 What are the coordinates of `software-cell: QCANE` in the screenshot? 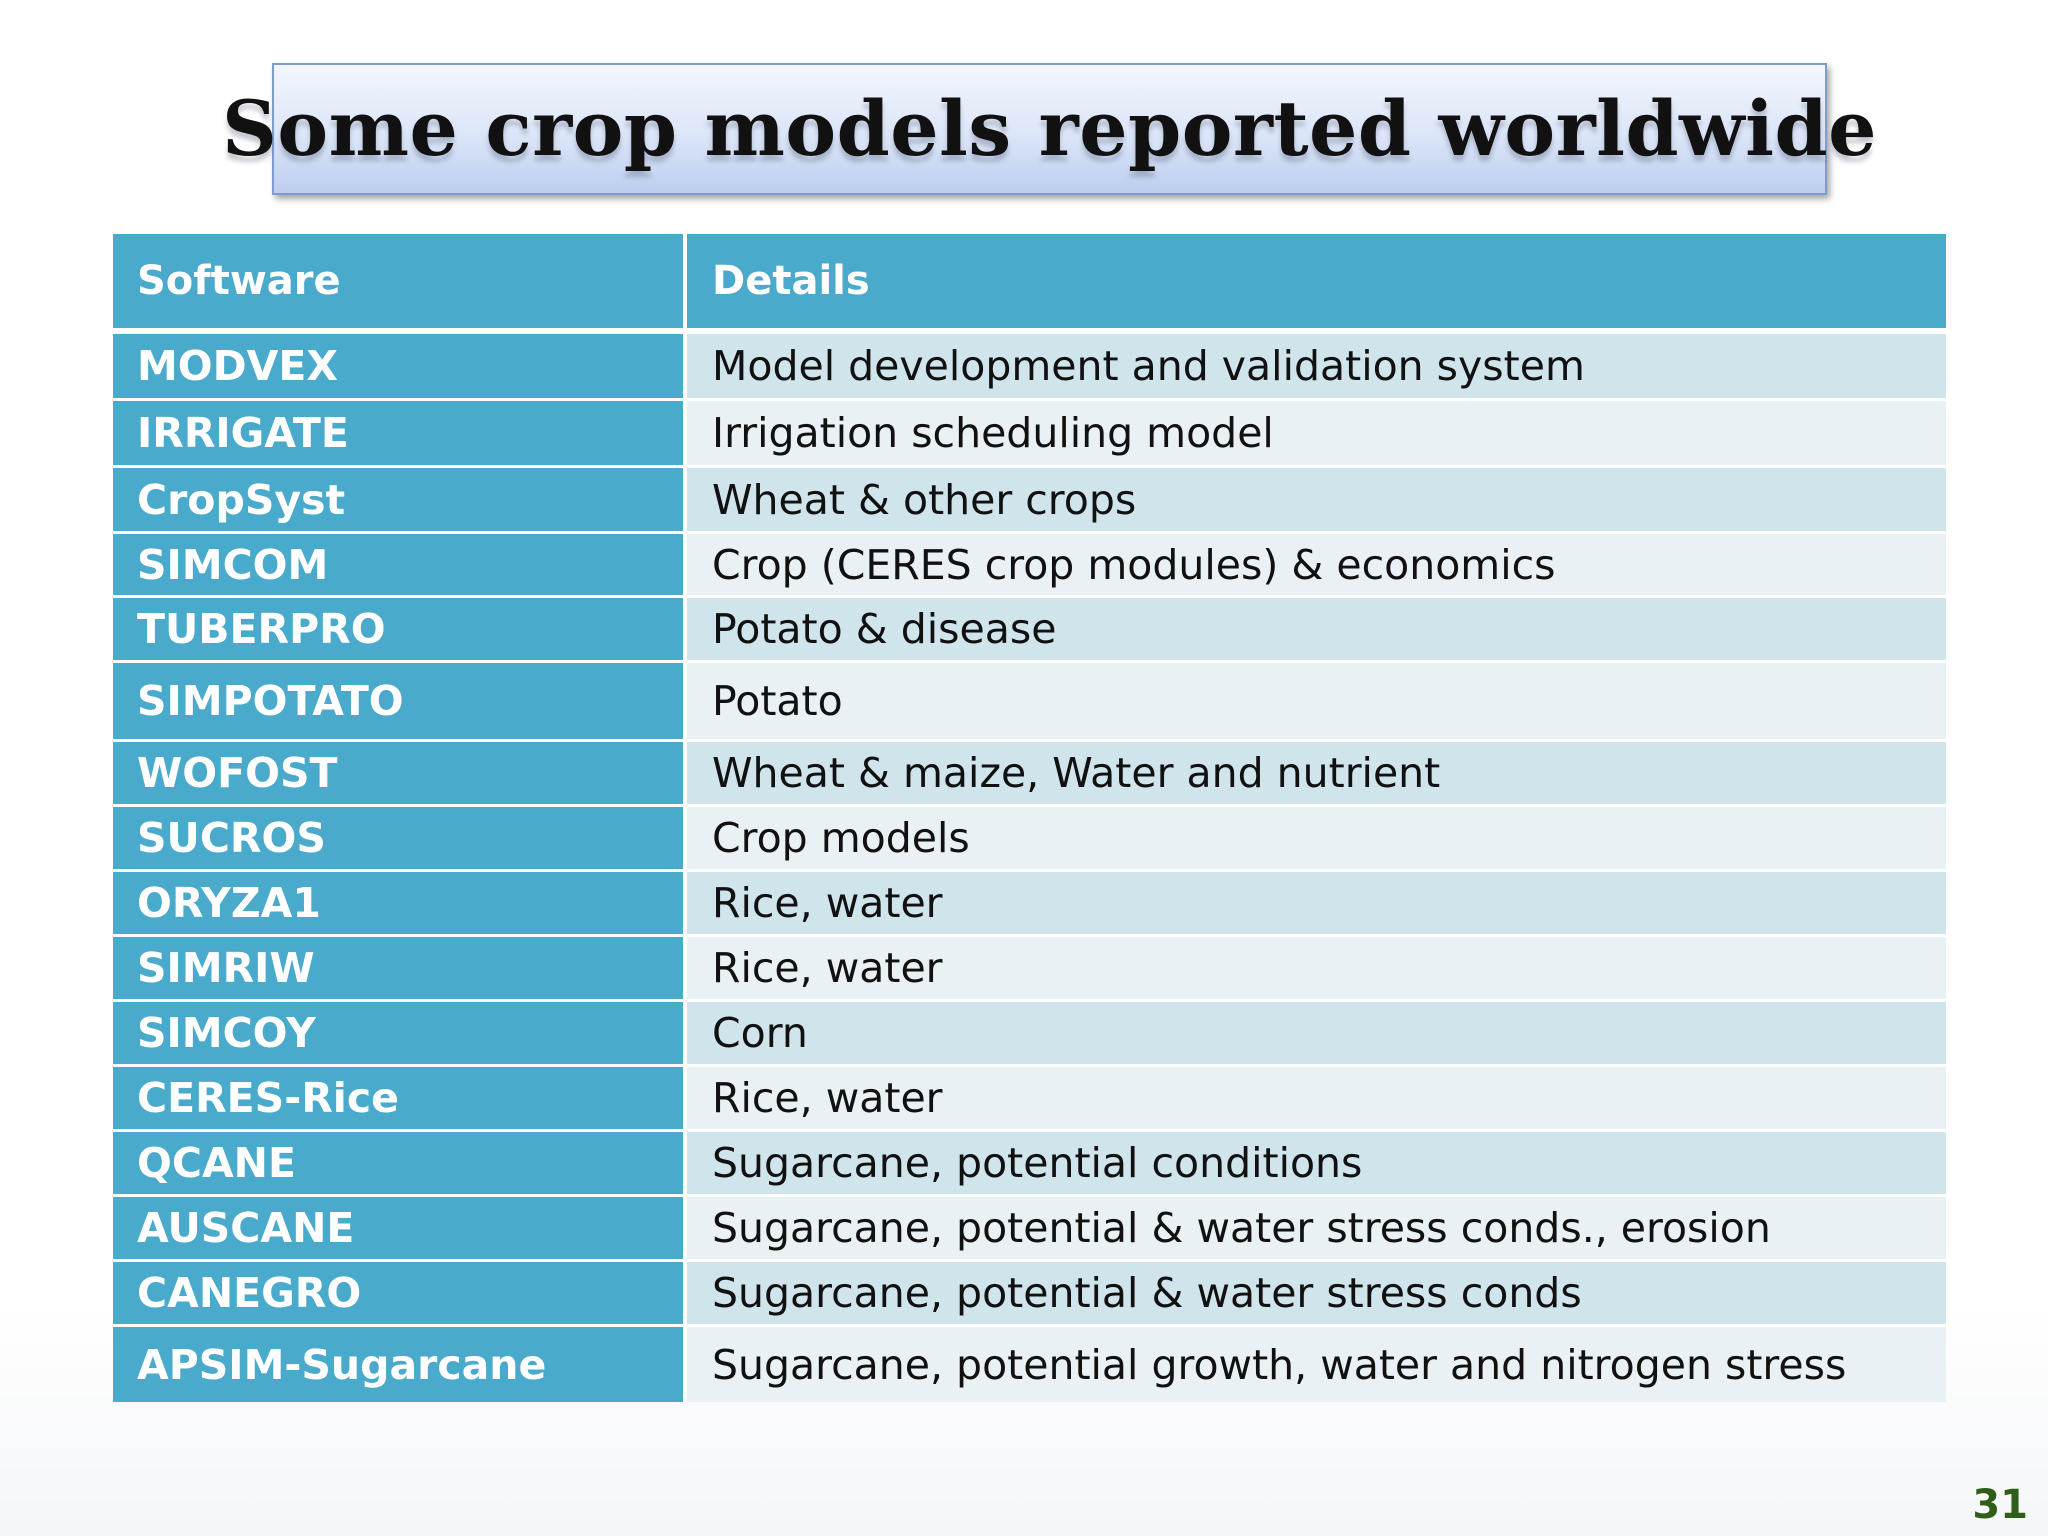 It's located at (400, 1163).